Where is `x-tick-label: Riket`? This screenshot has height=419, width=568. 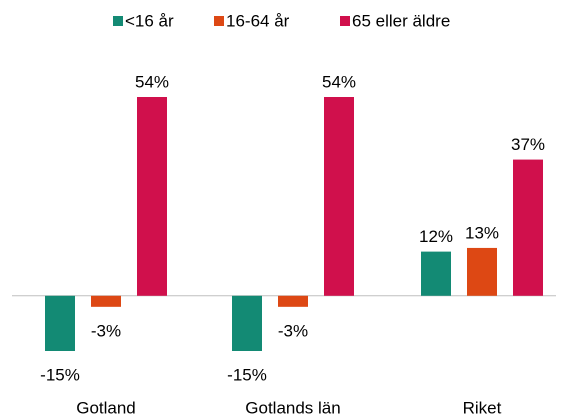 x-tick-label: Riket is located at coordinates (482, 407).